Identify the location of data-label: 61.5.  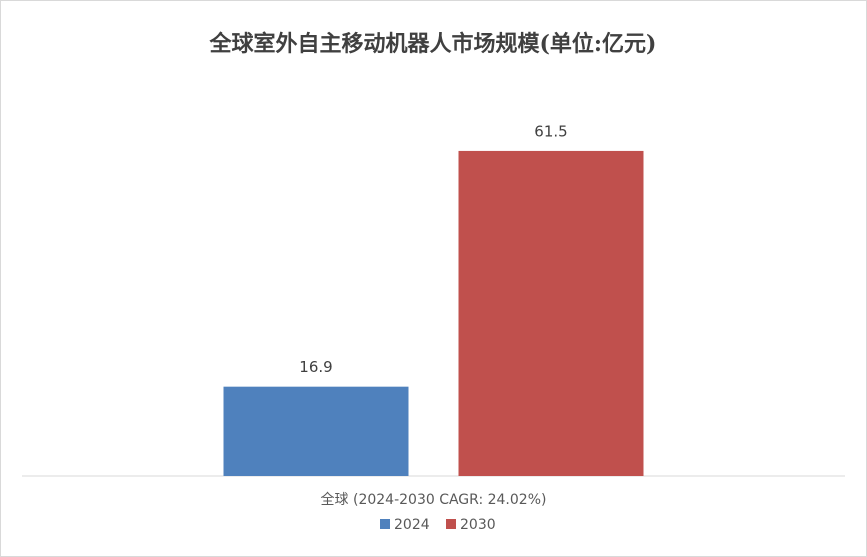
(550, 131).